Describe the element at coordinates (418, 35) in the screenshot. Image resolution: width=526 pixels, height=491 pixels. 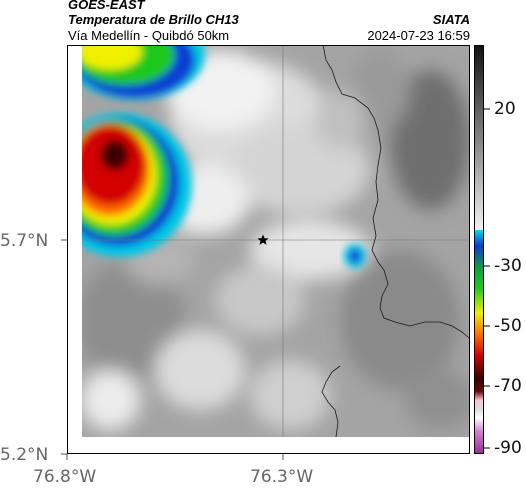
I see `timestamp: 2024-07-23 16:59` at that location.